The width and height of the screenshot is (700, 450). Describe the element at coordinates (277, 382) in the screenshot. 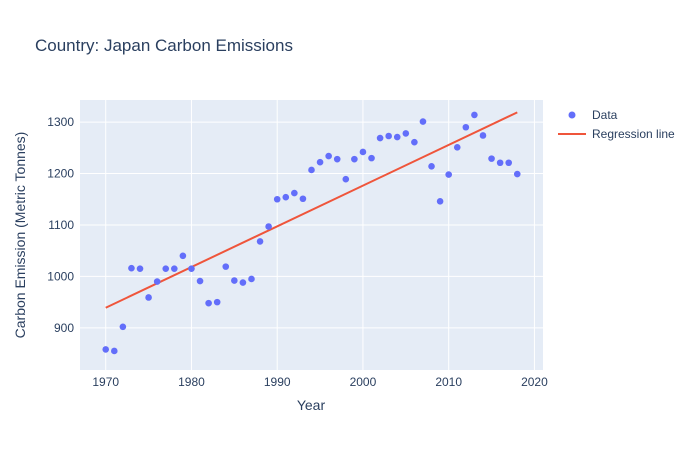

I see `x-tick-label: 1990` at that location.